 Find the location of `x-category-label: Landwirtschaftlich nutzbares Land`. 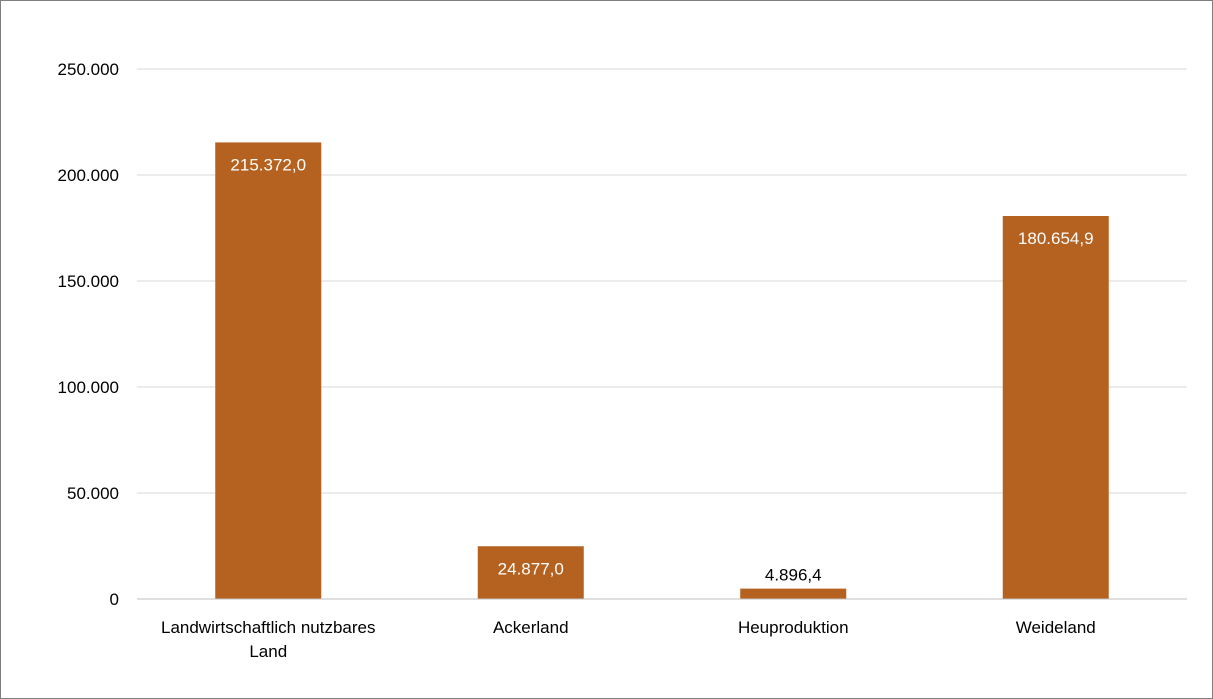

x-category-label: Landwirtschaftlich nutzbares Land is located at coordinates (268, 639).